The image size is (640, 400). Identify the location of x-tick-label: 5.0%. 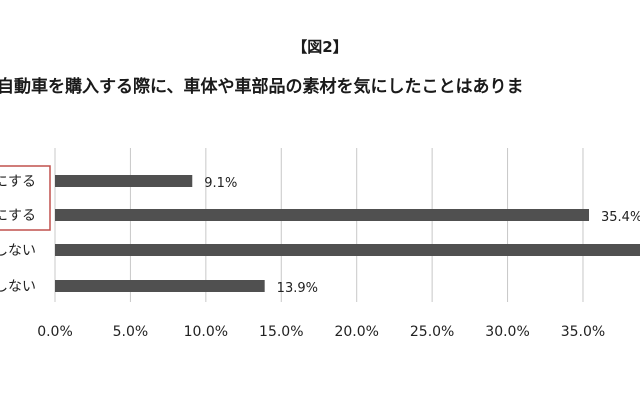
(131, 332).